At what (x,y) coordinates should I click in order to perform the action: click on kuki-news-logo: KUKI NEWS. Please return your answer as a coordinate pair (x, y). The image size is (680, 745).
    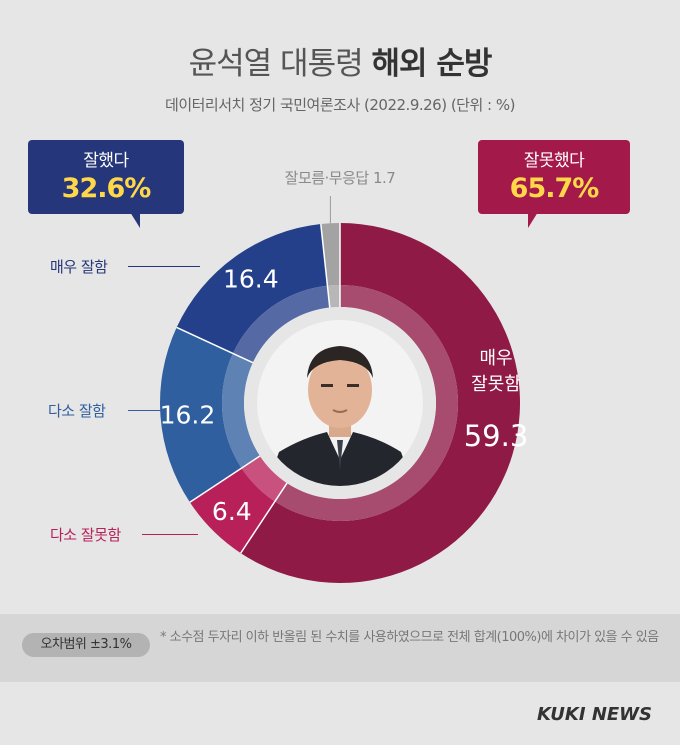
    Looking at the image, I should click on (594, 714).